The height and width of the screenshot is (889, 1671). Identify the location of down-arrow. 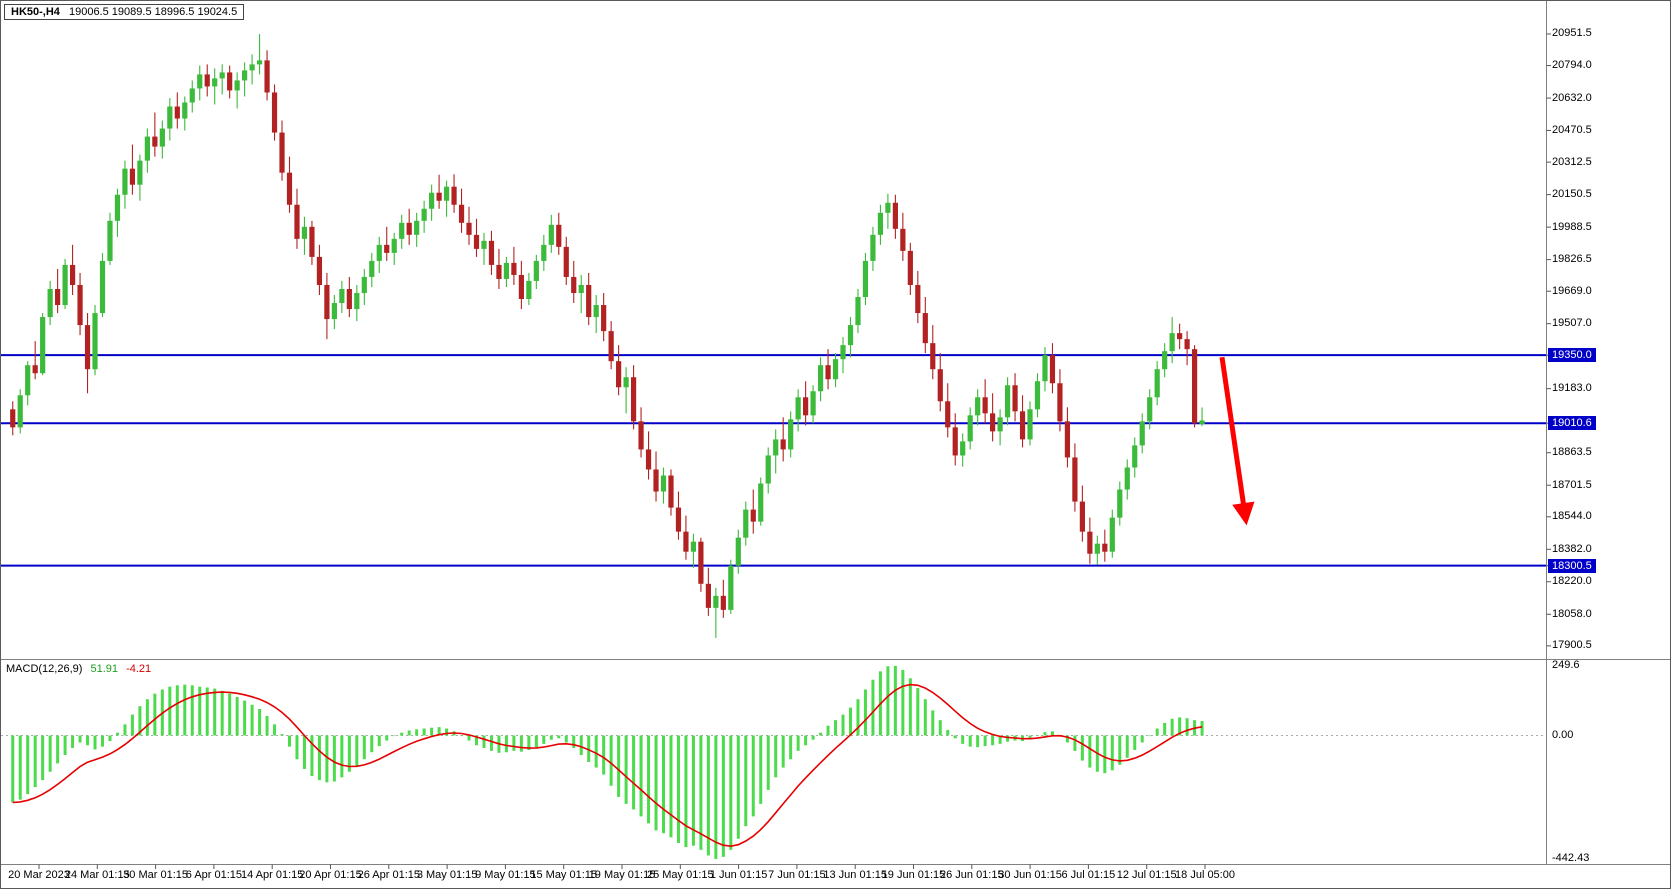
(1237, 441).